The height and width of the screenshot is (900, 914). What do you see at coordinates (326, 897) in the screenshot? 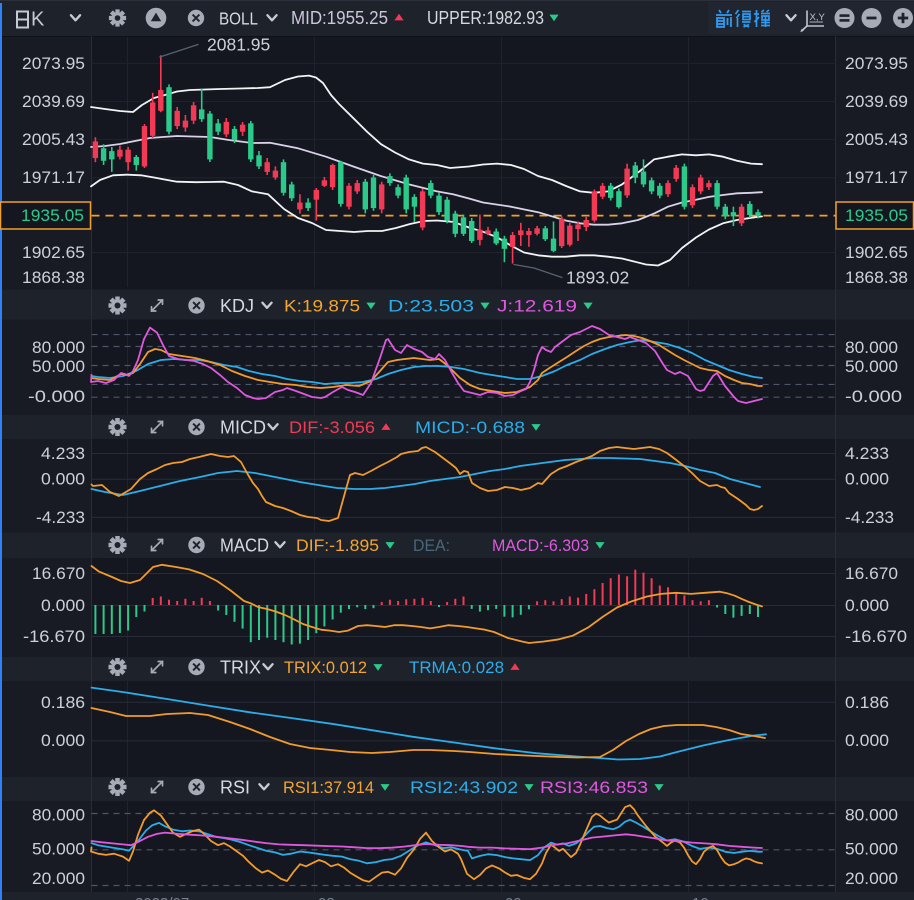
I see `svg-text: 08` at bounding box center [326, 897].